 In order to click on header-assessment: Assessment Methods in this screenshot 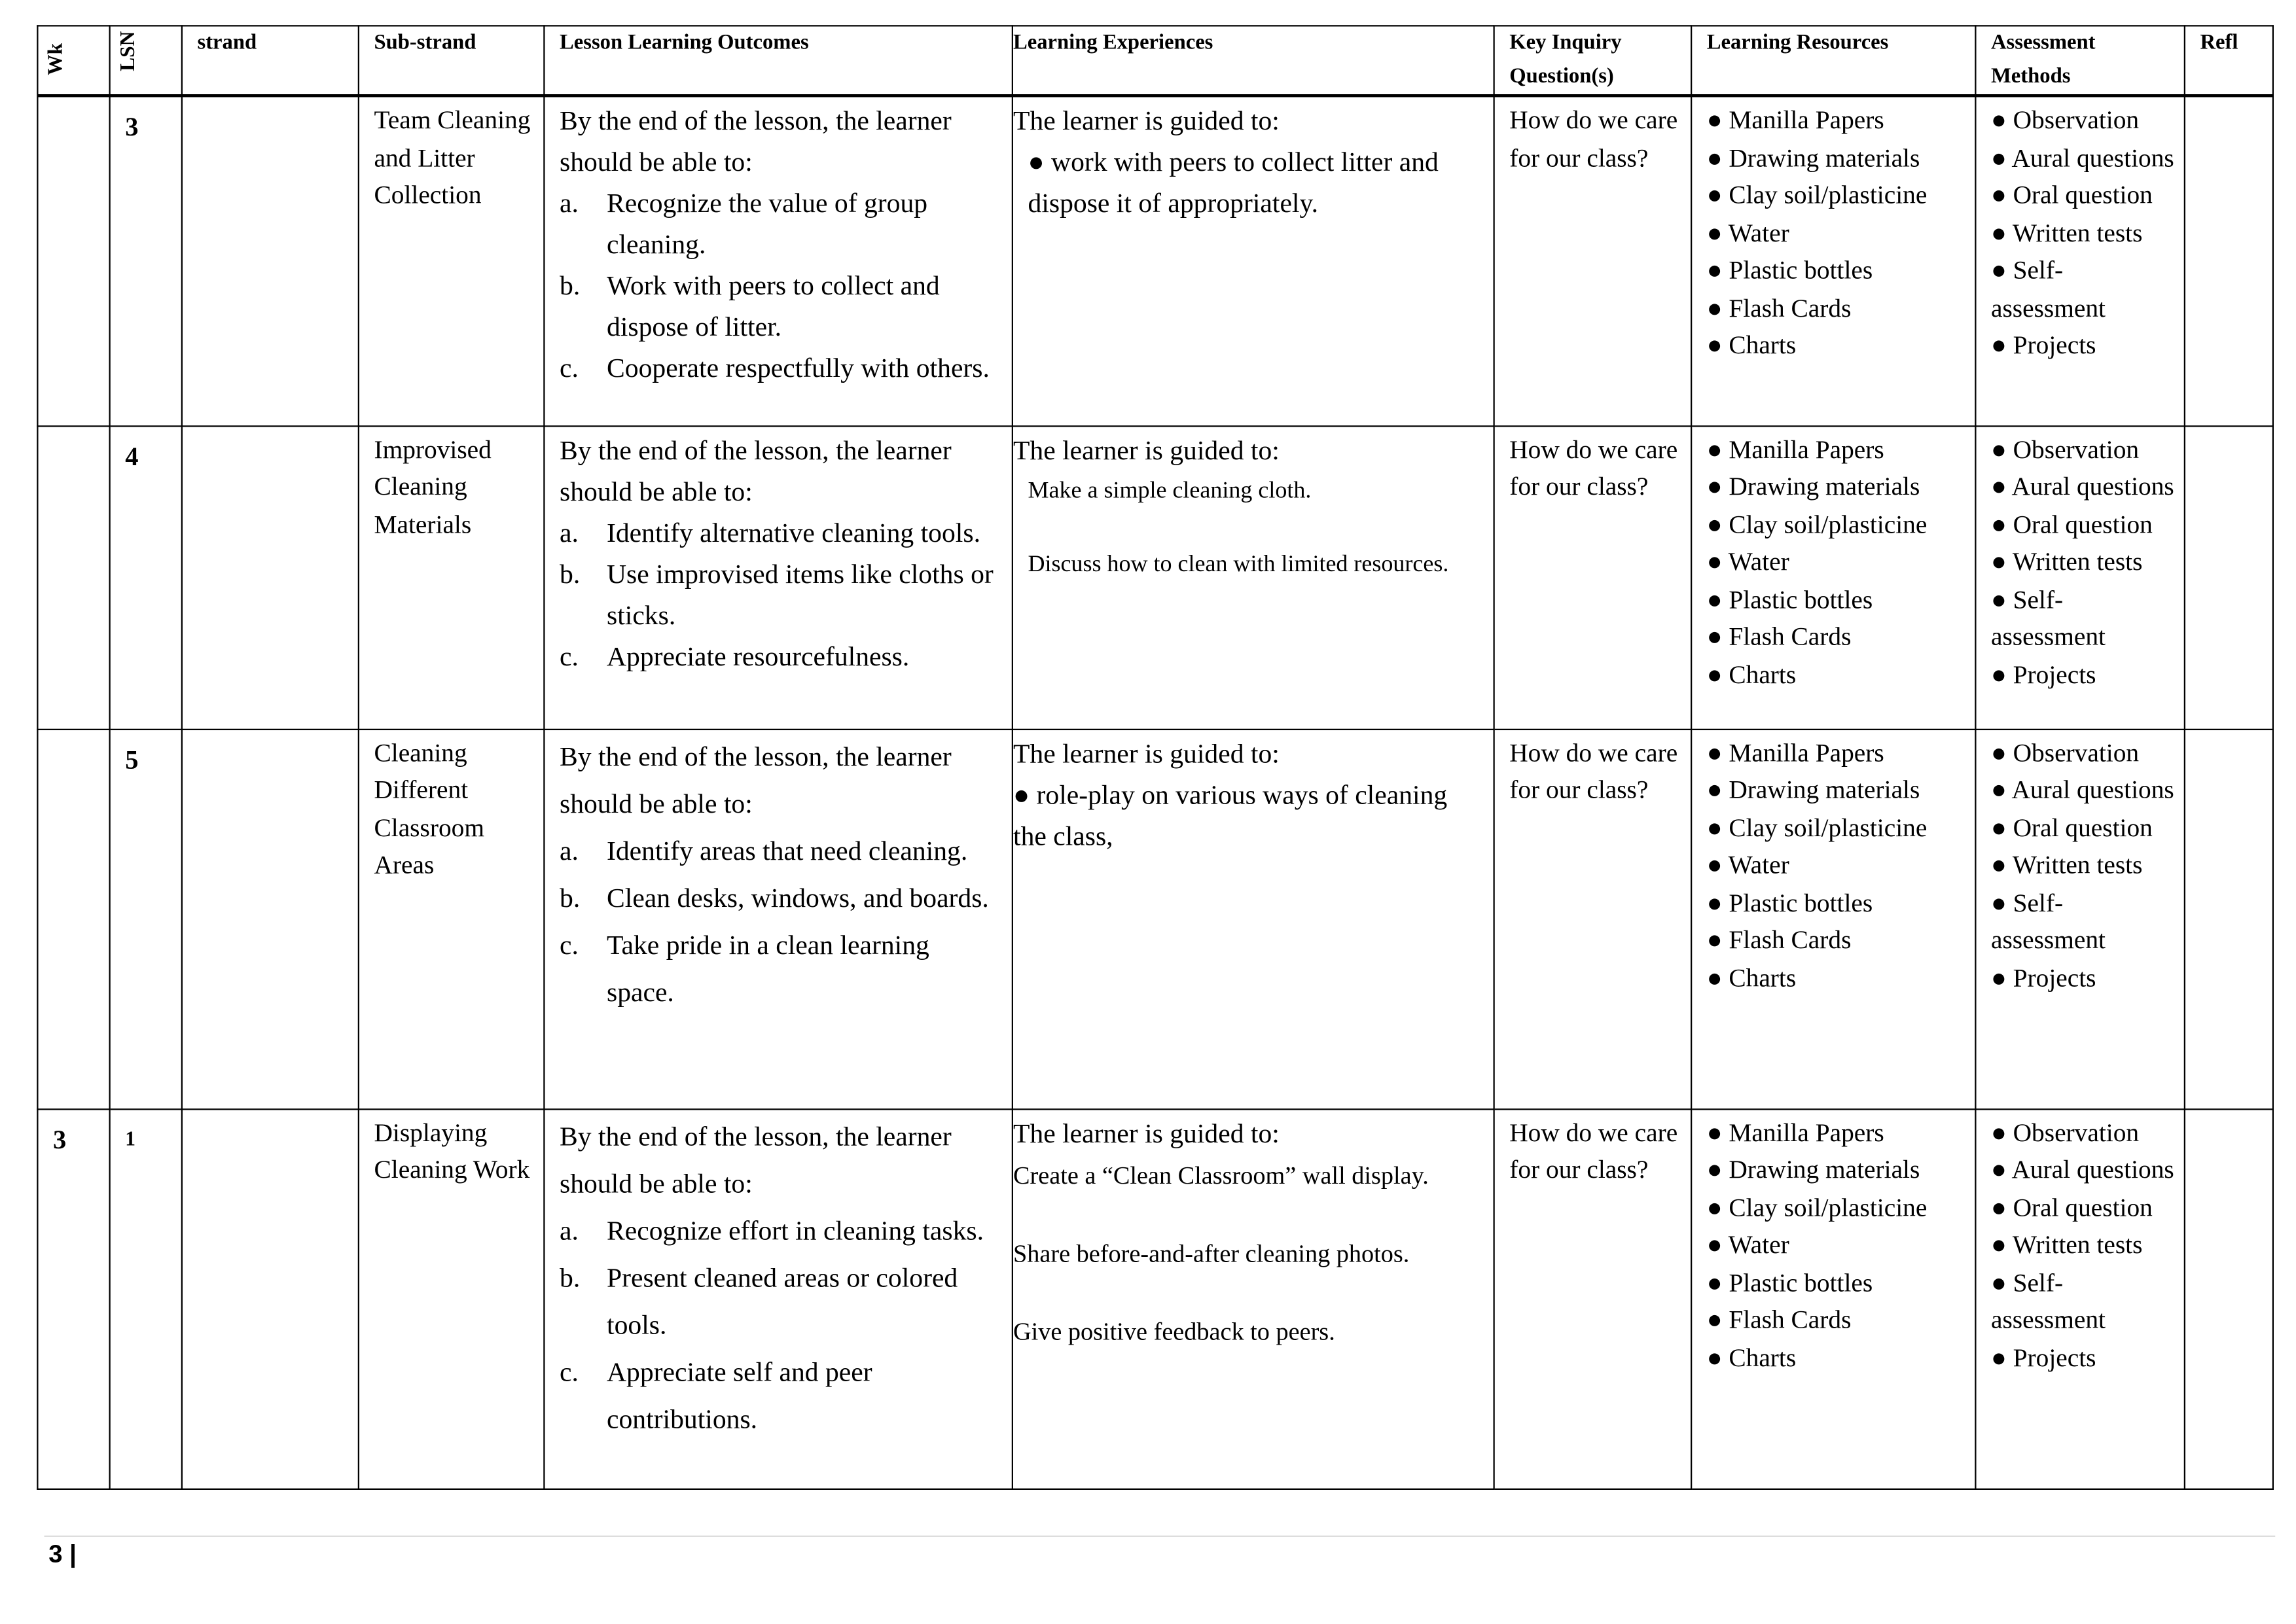, I will do `click(2080, 61)`.